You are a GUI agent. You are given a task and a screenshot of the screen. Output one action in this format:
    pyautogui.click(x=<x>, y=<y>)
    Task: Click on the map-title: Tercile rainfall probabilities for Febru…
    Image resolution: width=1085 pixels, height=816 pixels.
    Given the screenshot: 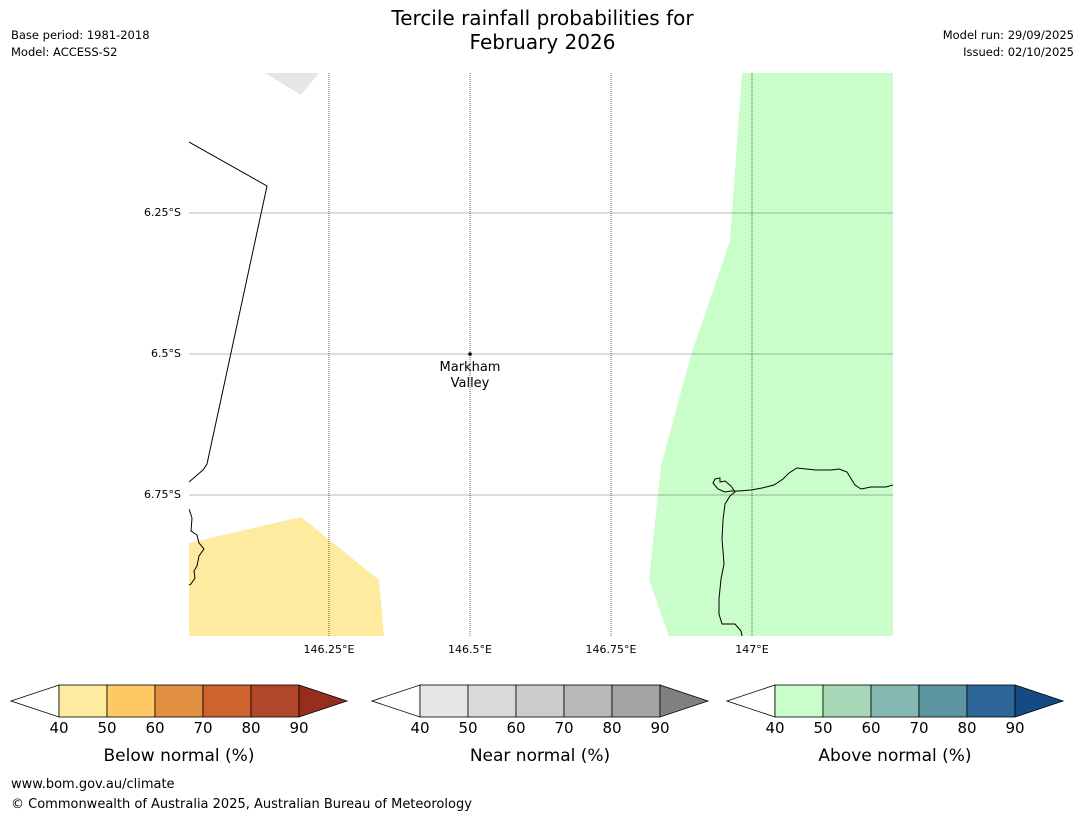 What is the action you would take?
    pyautogui.click(x=542, y=30)
    